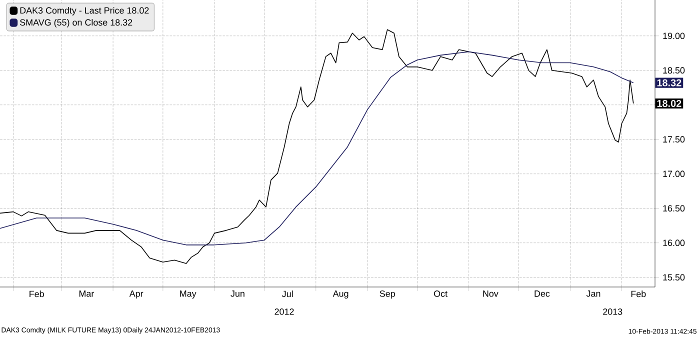 The width and height of the screenshot is (700, 337). I want to click on y-tick-label: 16.50, so click(674, 208).